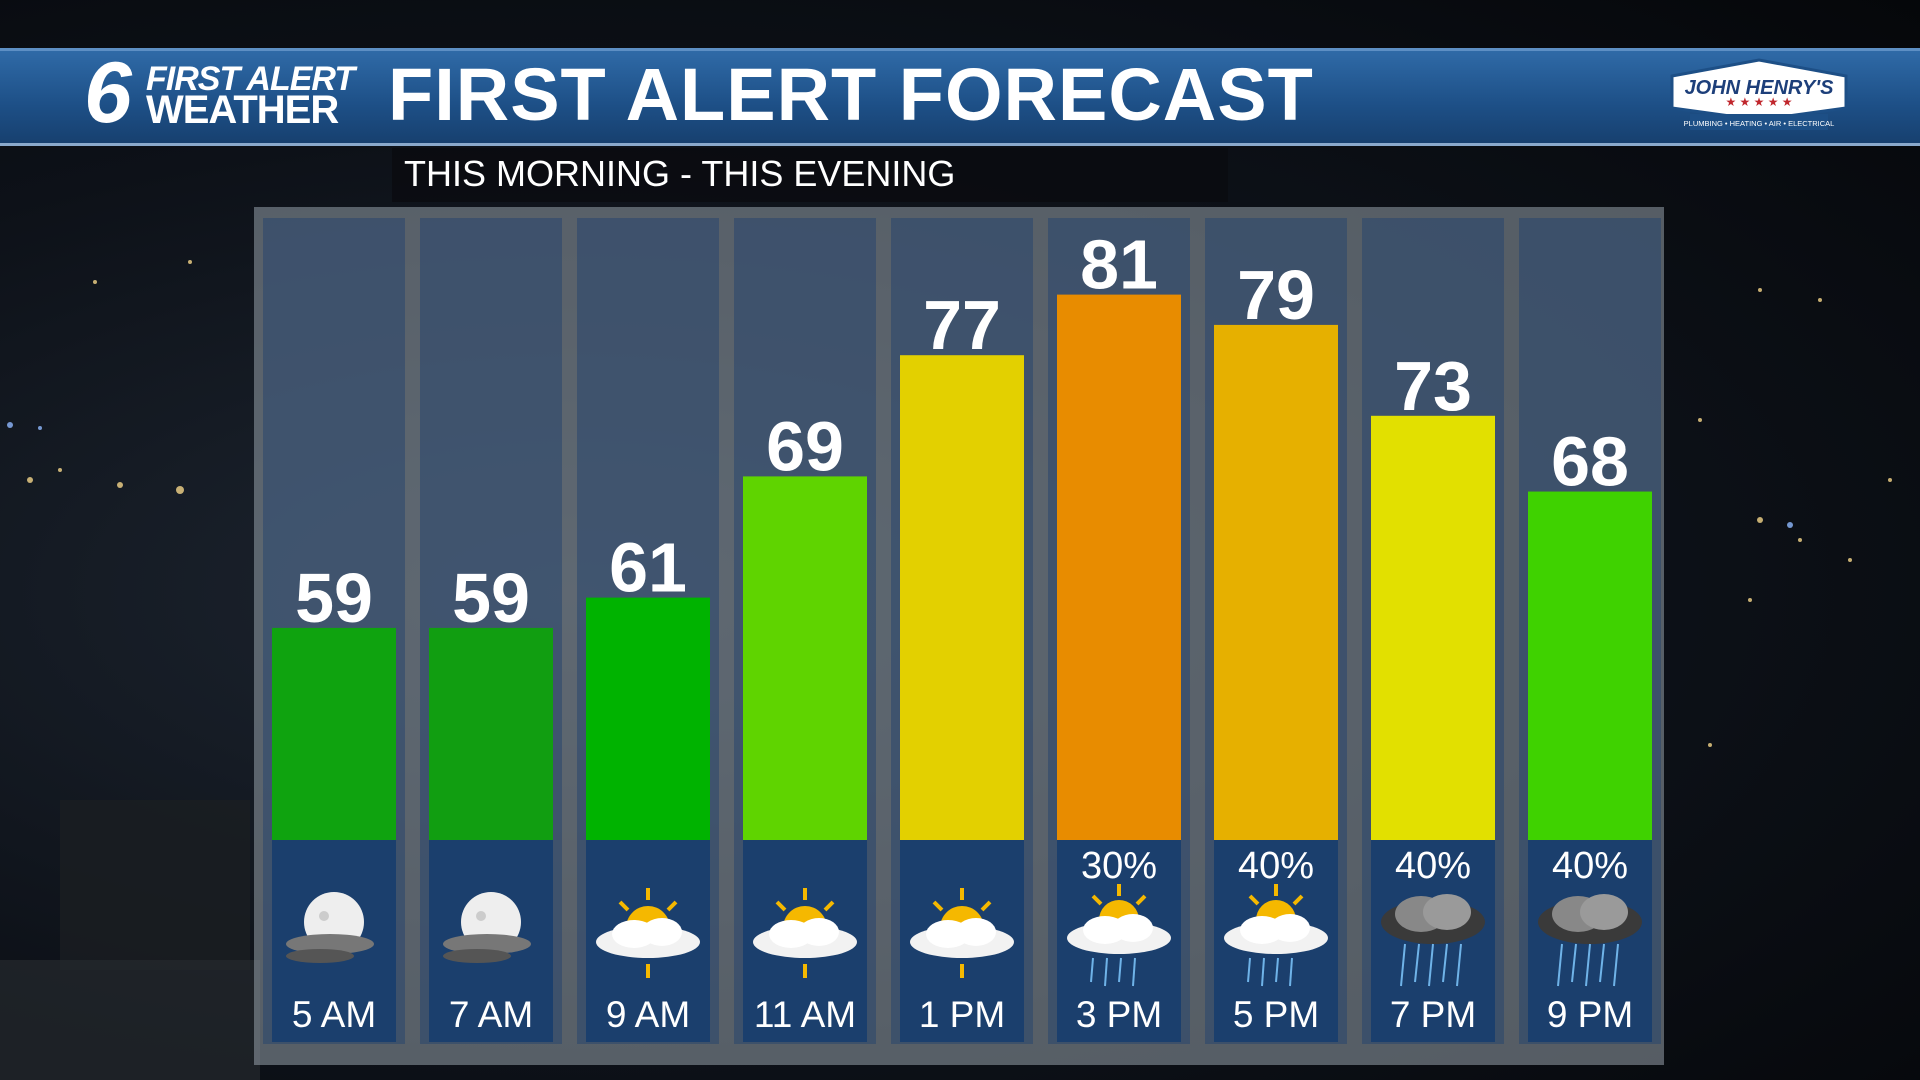  What do you see at coordinates (250, 79) in the screenshot?
I see `logo-line-first-alert: FIRST ALERT` at bounding box center [250, 79].